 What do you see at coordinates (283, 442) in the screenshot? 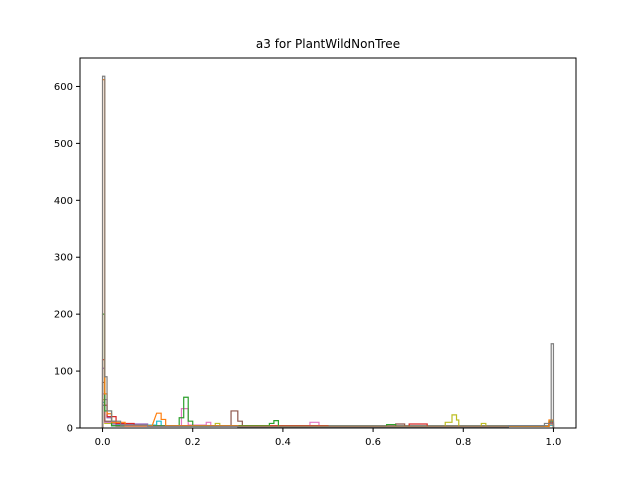
I see `x-tick-label: 0.4` at bounding box center [283, 442].